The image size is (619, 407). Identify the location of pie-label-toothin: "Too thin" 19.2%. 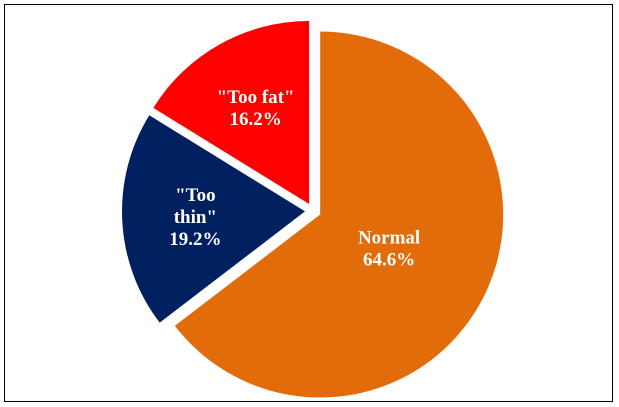
(195, 217).